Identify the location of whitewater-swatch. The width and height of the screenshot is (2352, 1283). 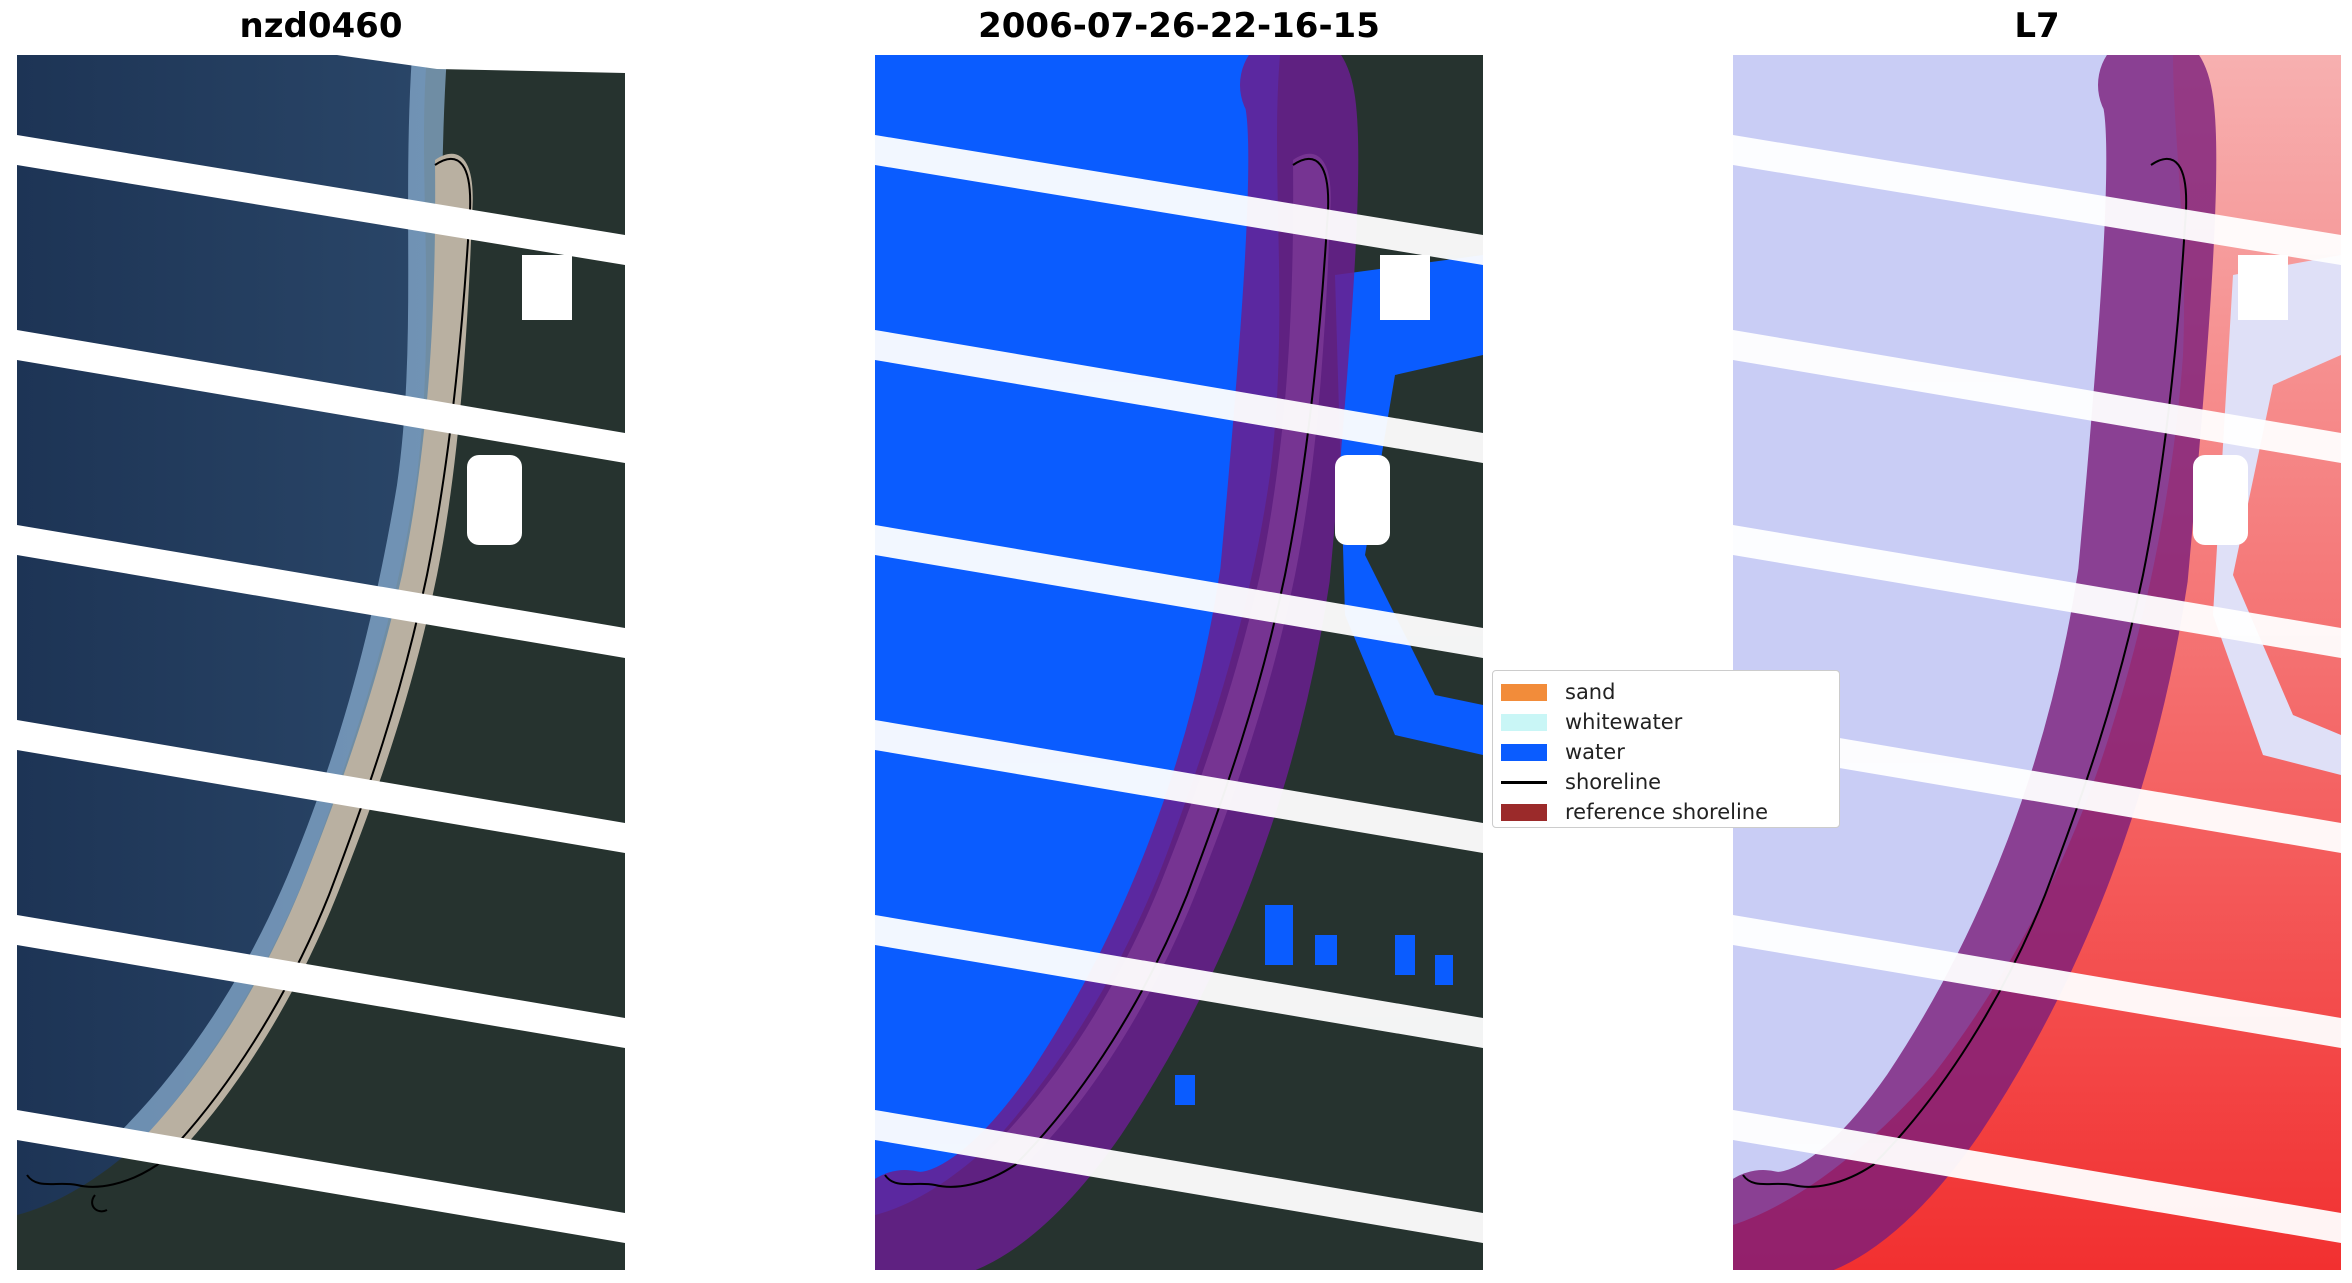
(1524, 722).